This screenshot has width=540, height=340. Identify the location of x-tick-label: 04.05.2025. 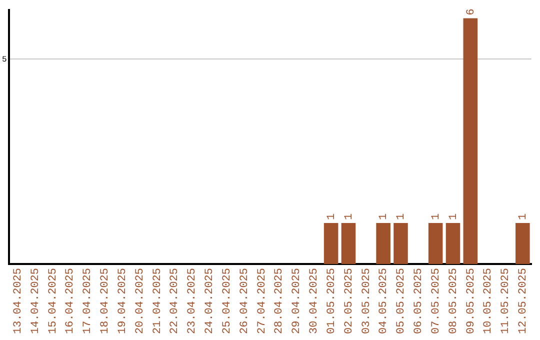
(384, 301).